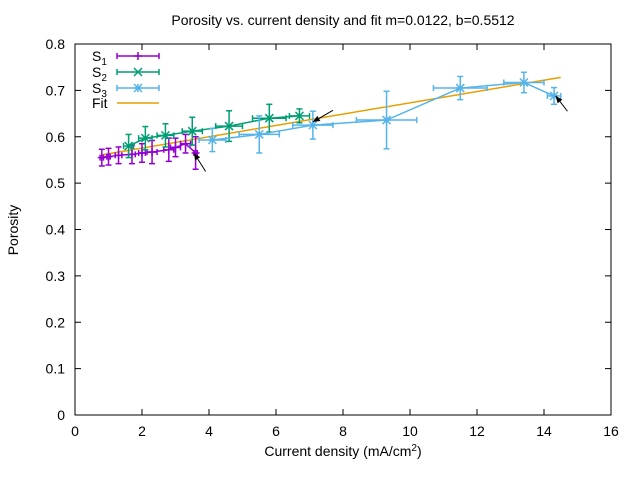  I want to click on x-tick-label: 0, so click(75, 431).